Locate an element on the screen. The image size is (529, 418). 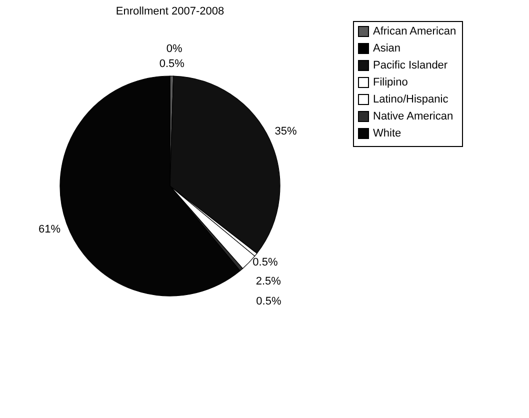
legend-label: Pacific Islander is located at coordinates (410, 66).